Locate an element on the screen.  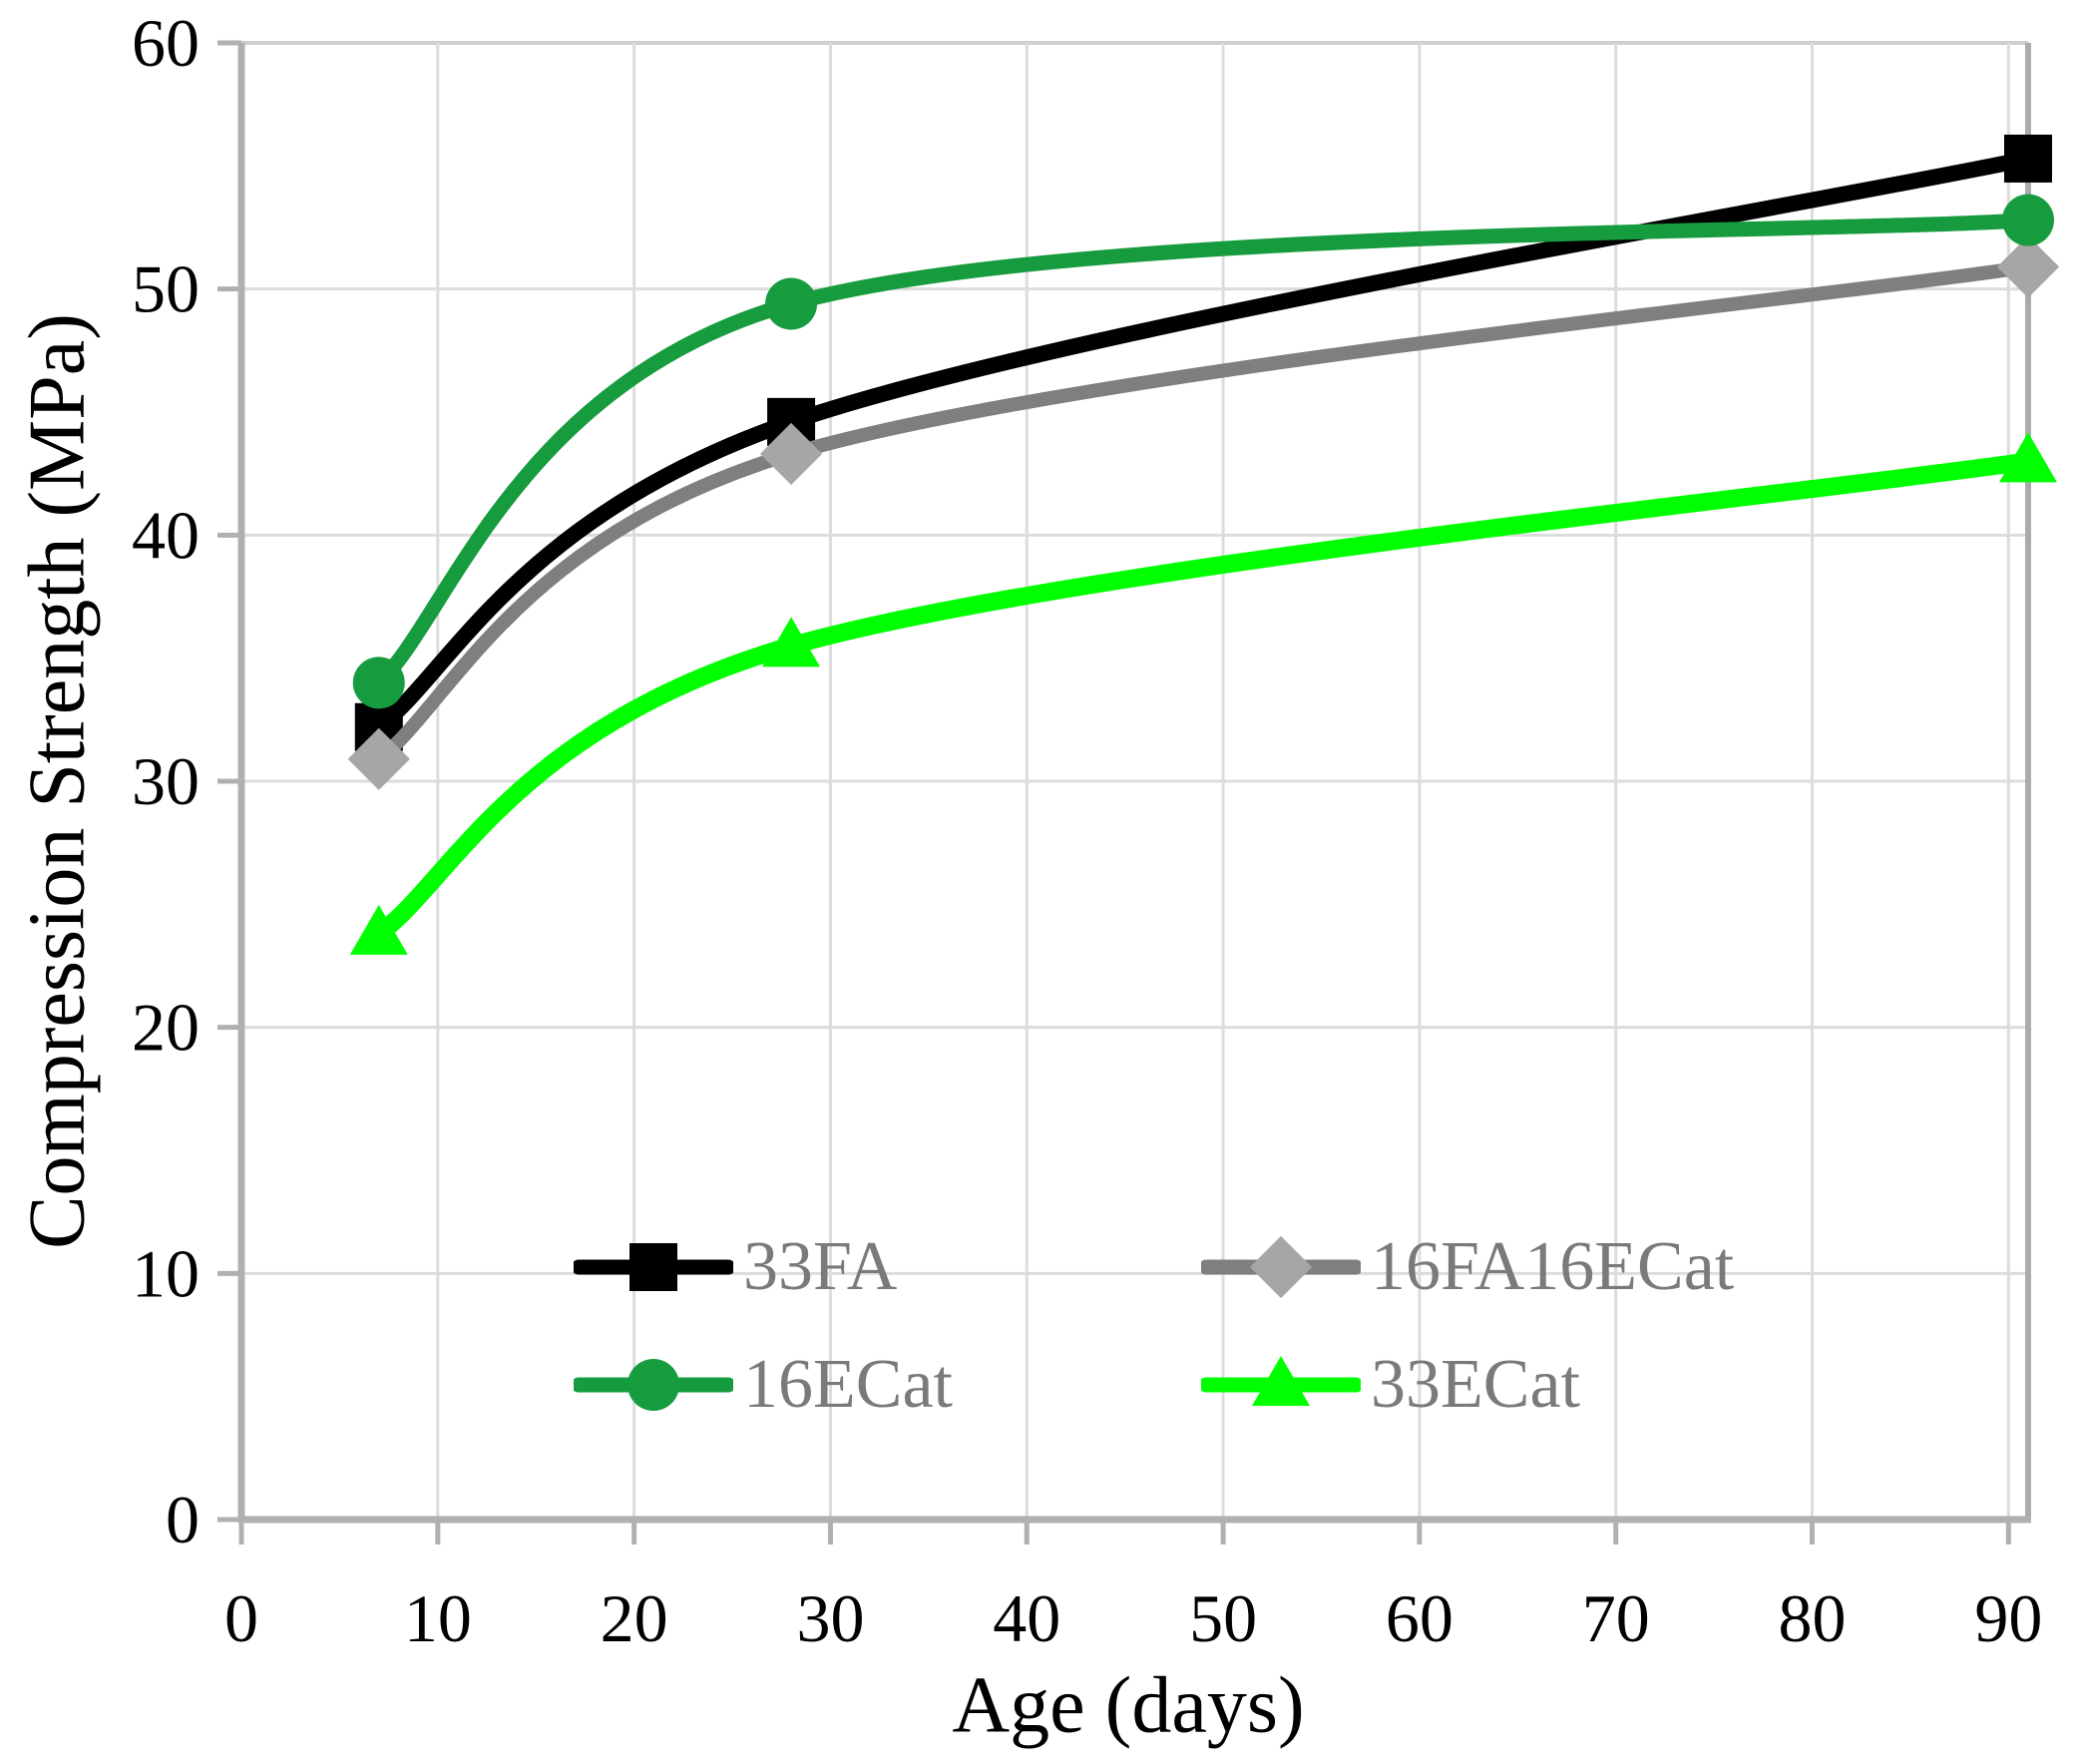
legend-swatch-triangle-icon is located at coordinates (1281, 1381).